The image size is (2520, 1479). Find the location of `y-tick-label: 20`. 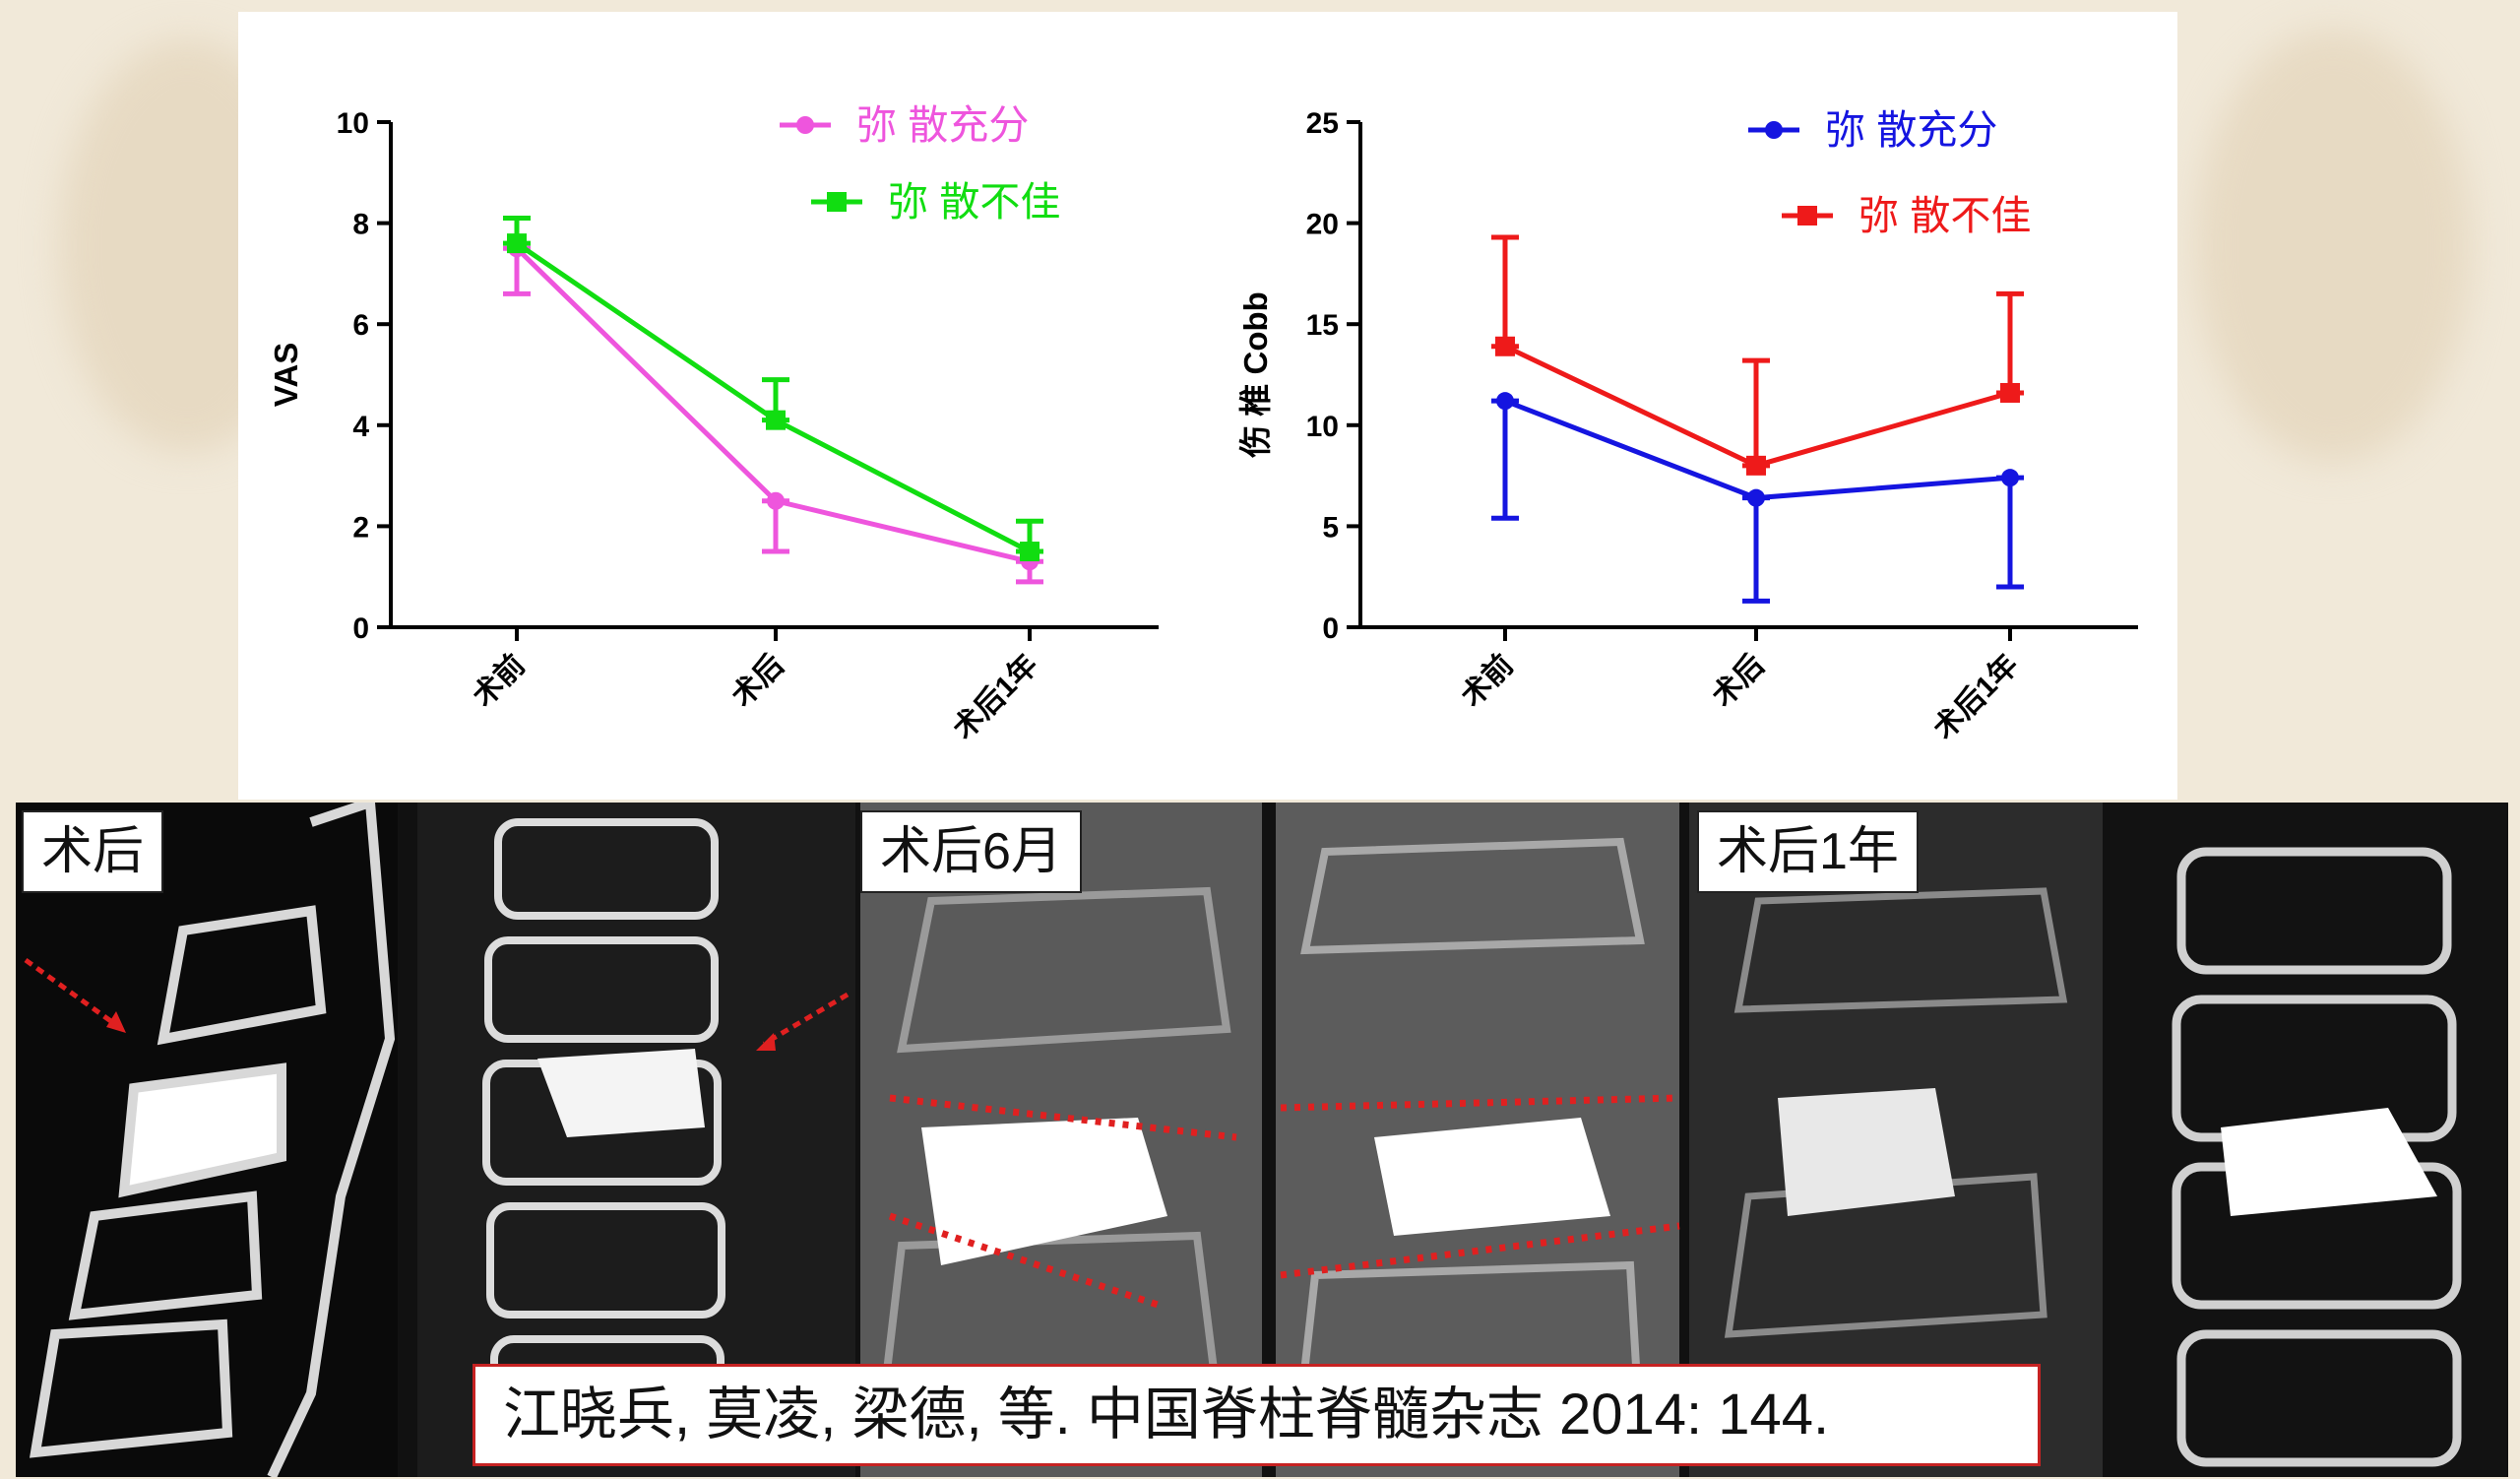

y-tick-label: 20 is located at coordinates (1322, 225).